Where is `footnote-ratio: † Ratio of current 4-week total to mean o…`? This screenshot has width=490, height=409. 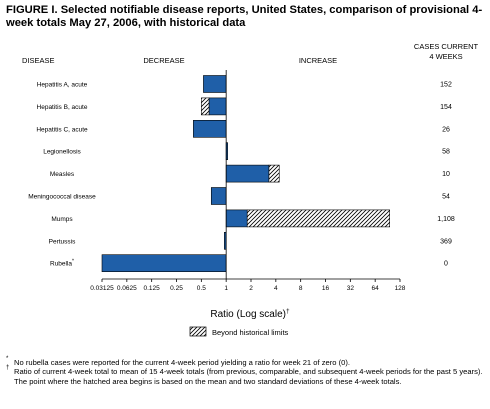 footnote-ratio: † Ratio of current 4-week total to mean o… is located at coordinates (246, 375).